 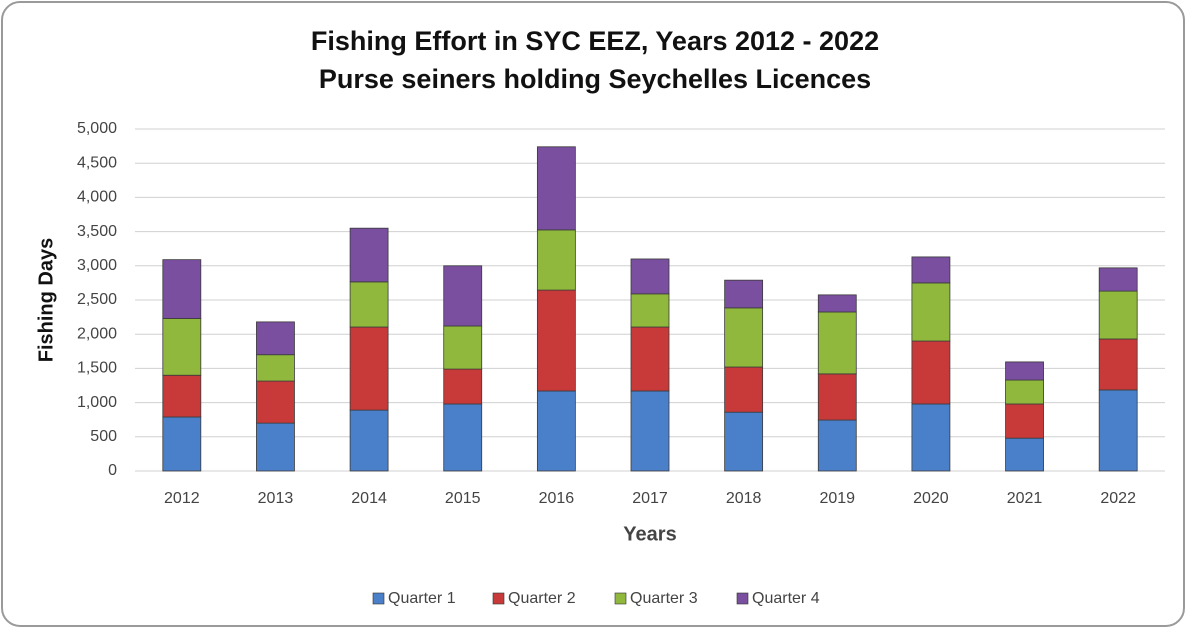 I want to click on y-tick-label: 0, so click(x=112, y=470).